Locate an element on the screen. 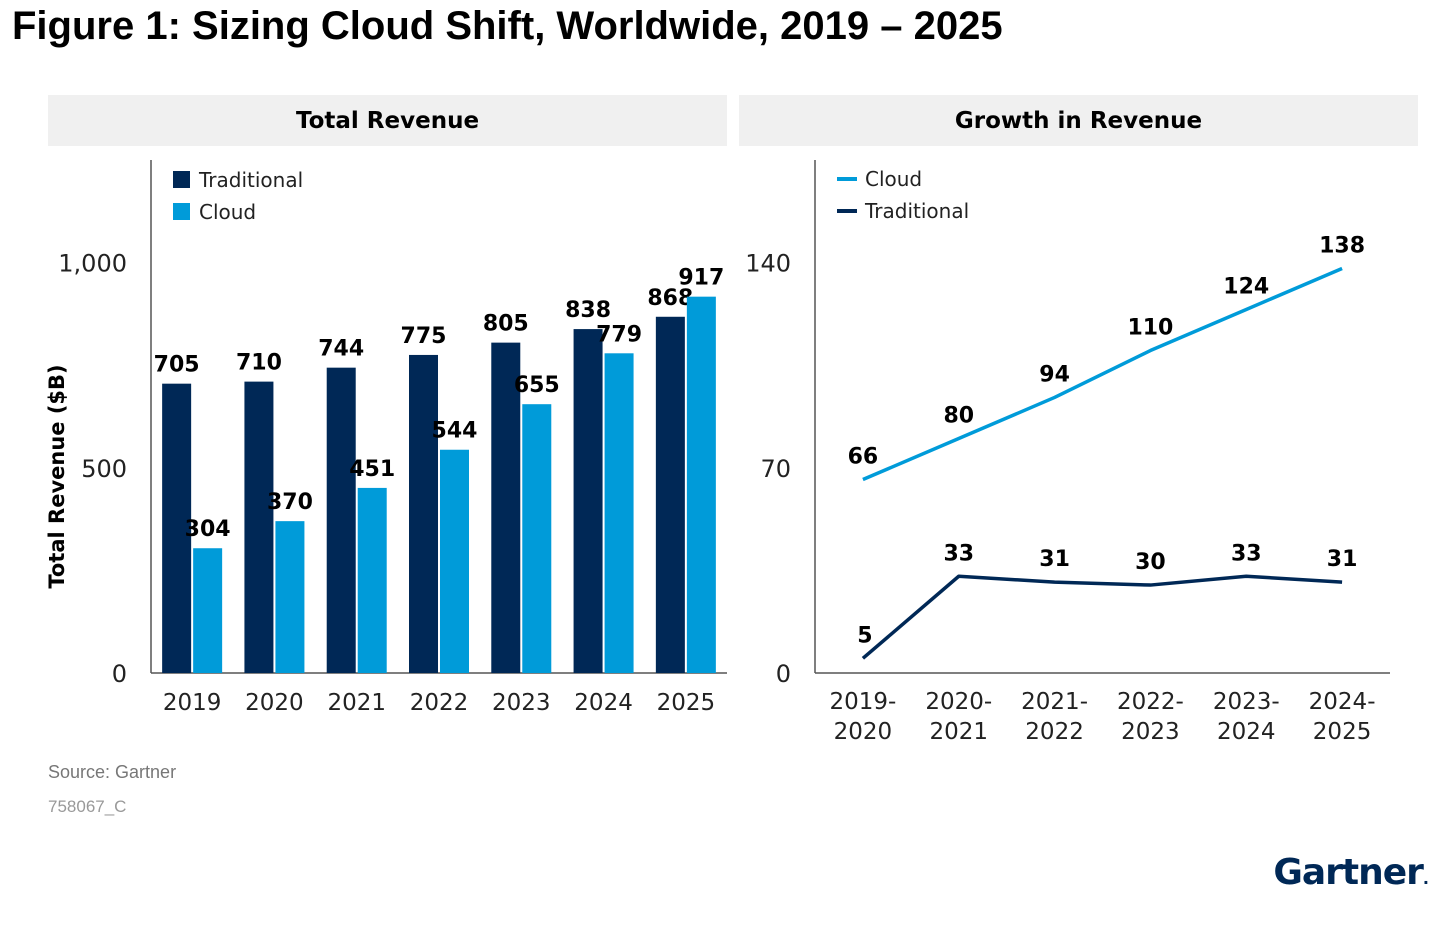 This screenshot has height=937, width=1456. line-value-label: 66 is located at coordinates (863, 457).